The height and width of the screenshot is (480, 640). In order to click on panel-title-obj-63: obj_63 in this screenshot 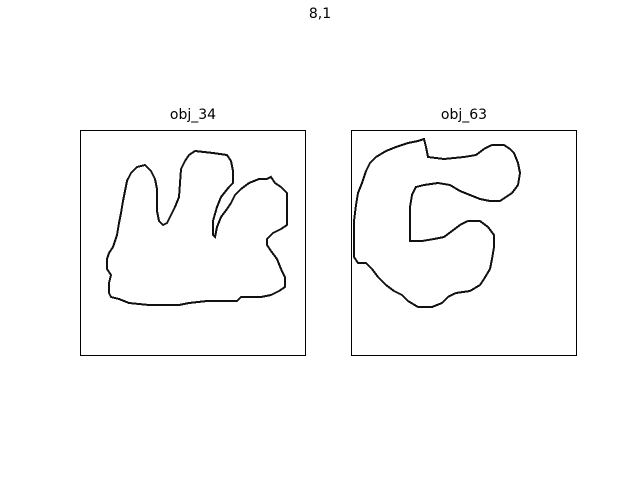, I will do `click(464, 115)`.